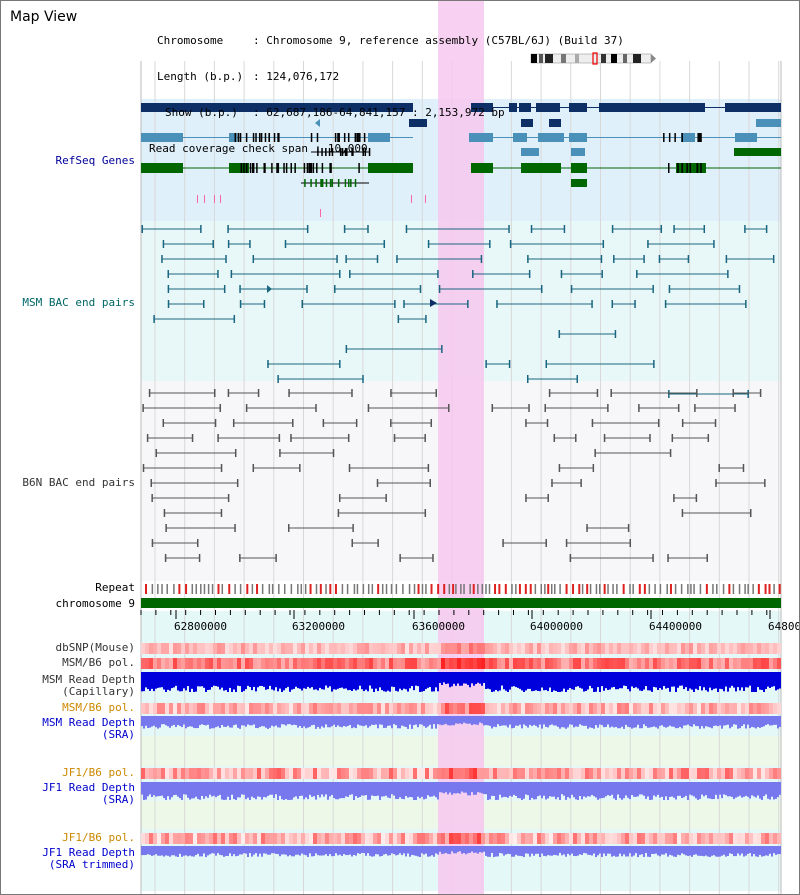 The width and height of the screenshot is (800, 895). What do you see at coordinates (95, 647) in the screenshot?
I see `track-label-dbsnp: dbSNP(Mouse)` at bounding box center [95, 647].